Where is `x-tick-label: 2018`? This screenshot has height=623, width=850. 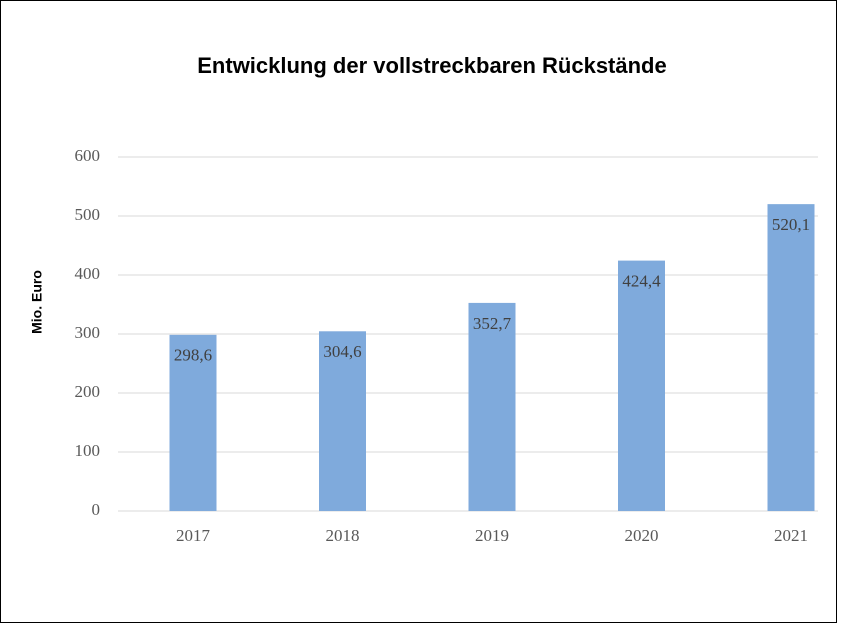
x-tick-label: 2018 is located at coordinates (343, 535).